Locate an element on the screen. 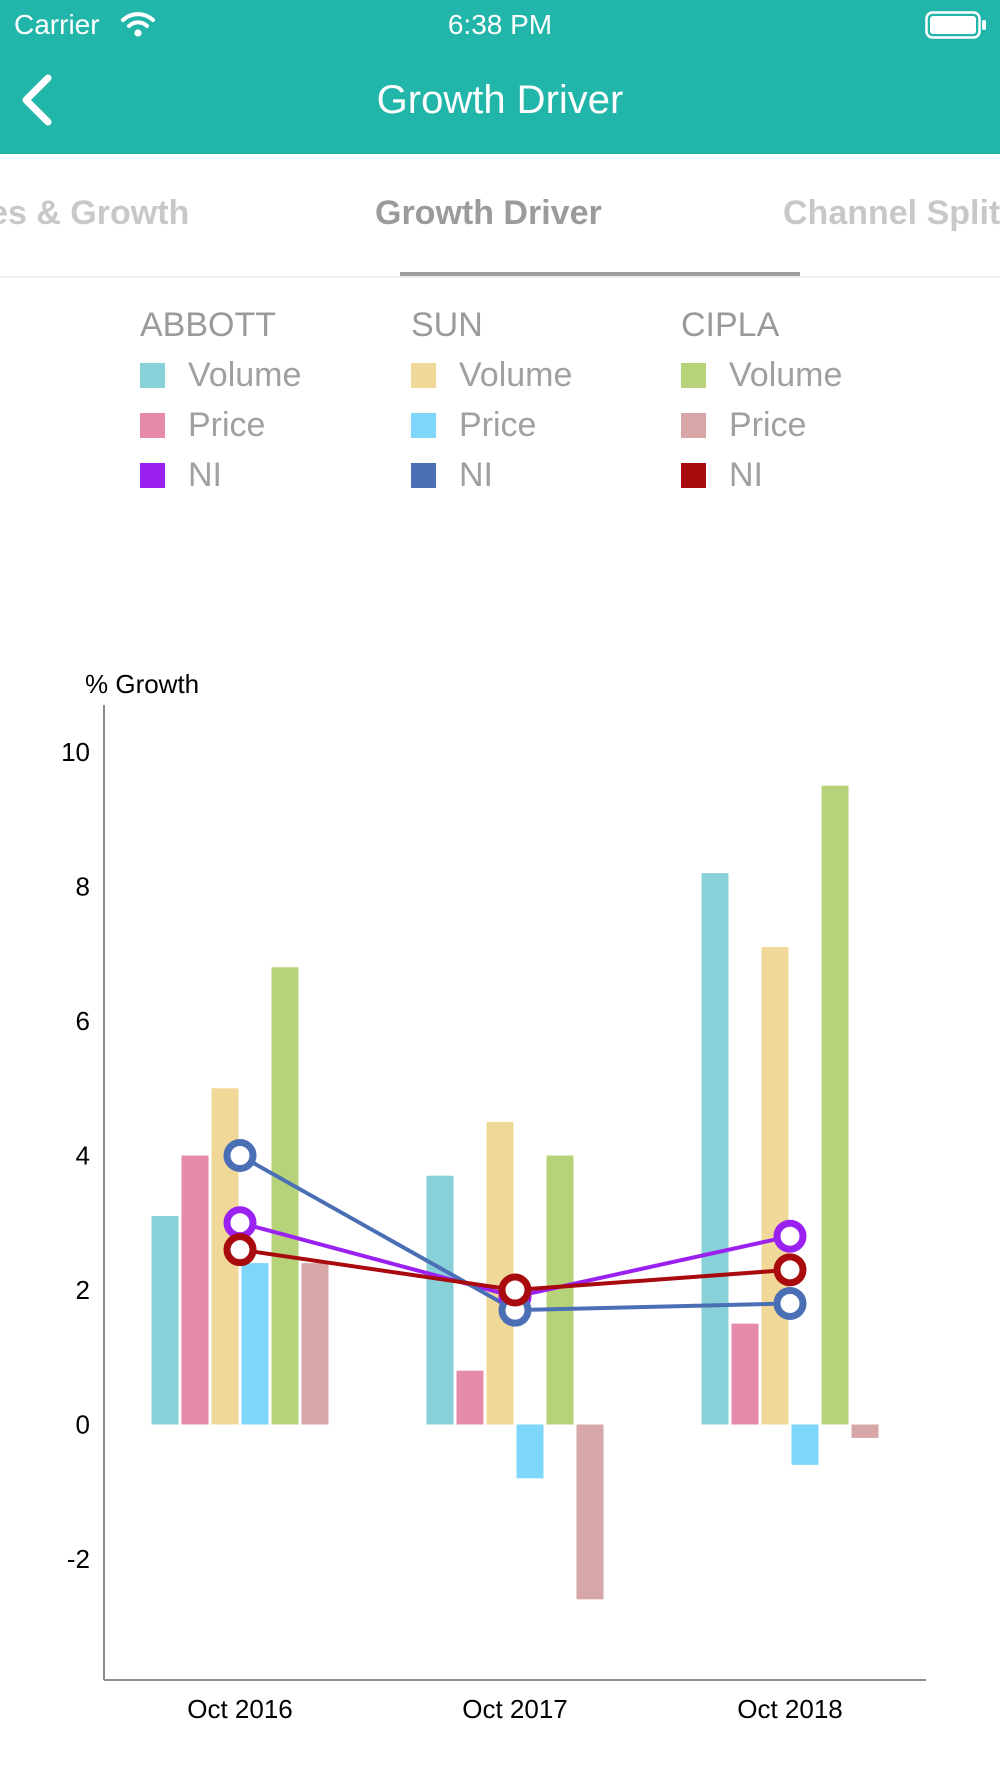 The image size is (1000, 1778). tab-selected-indicator is located at coordinates (600, 274).